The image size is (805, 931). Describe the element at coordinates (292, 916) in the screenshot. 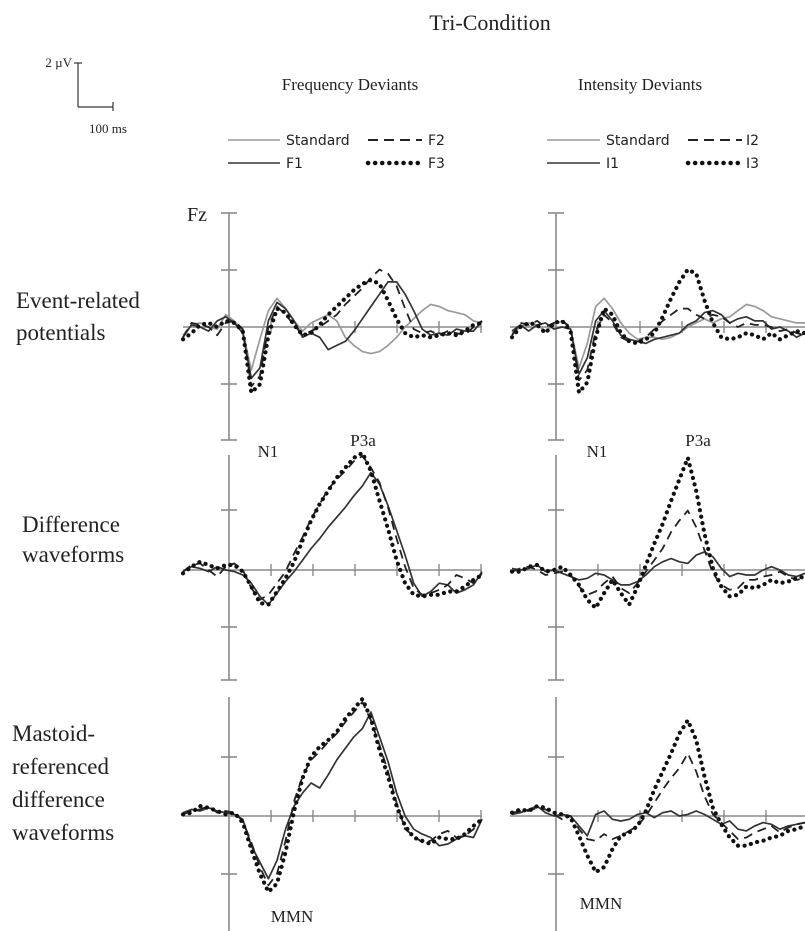

I see `annotation-mmn-frequency: MMN` at that location.